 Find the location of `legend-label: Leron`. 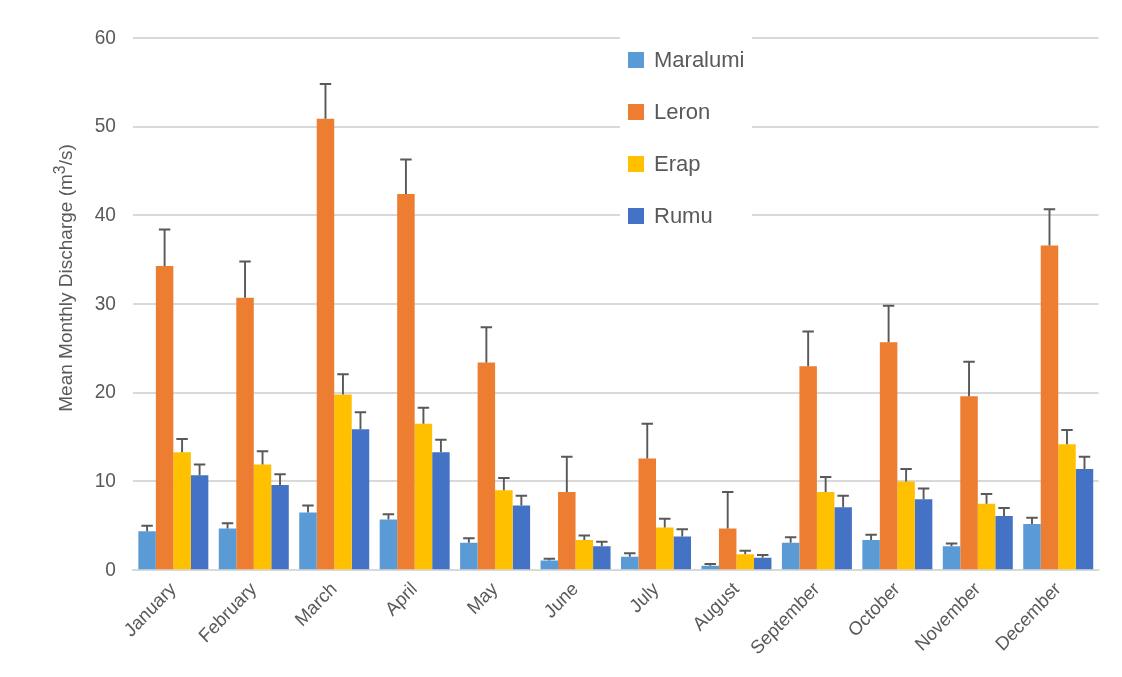

legend-label: Leron is located at coordinates (682, 112).